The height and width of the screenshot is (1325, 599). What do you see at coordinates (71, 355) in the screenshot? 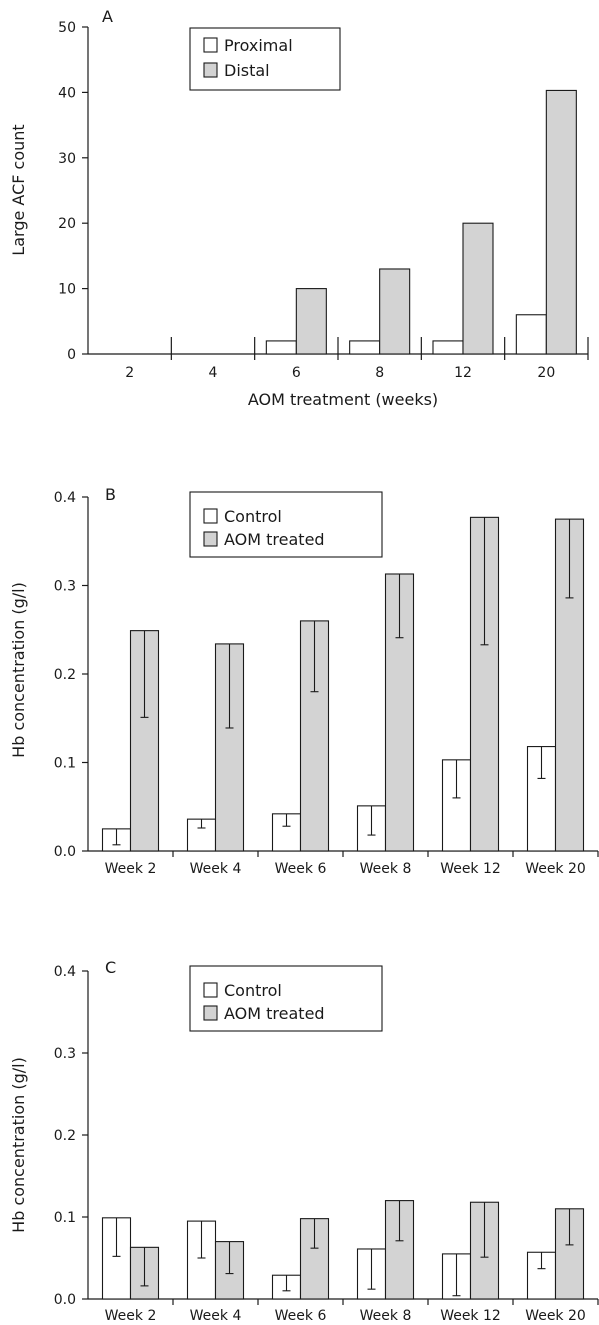
I see `panel-a-y-tick-label: 0` at bounding box center [71, 355].